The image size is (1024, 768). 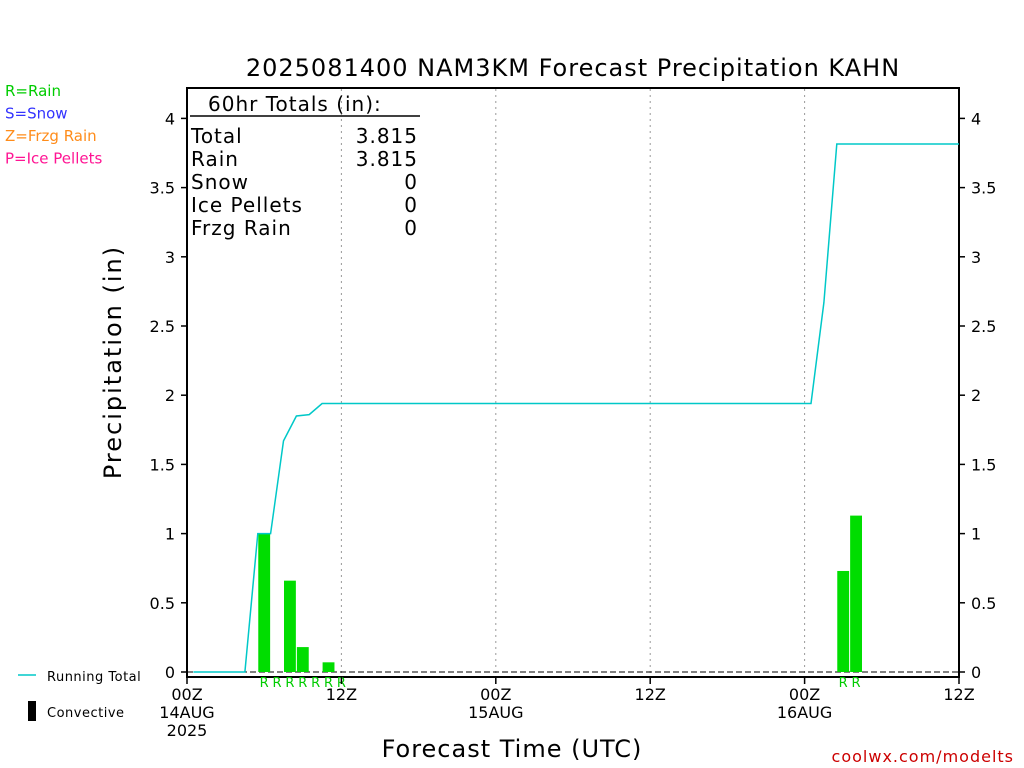 I want to click on x-axis-label: Forecast Time (UTC), so click(x=512, y=749).